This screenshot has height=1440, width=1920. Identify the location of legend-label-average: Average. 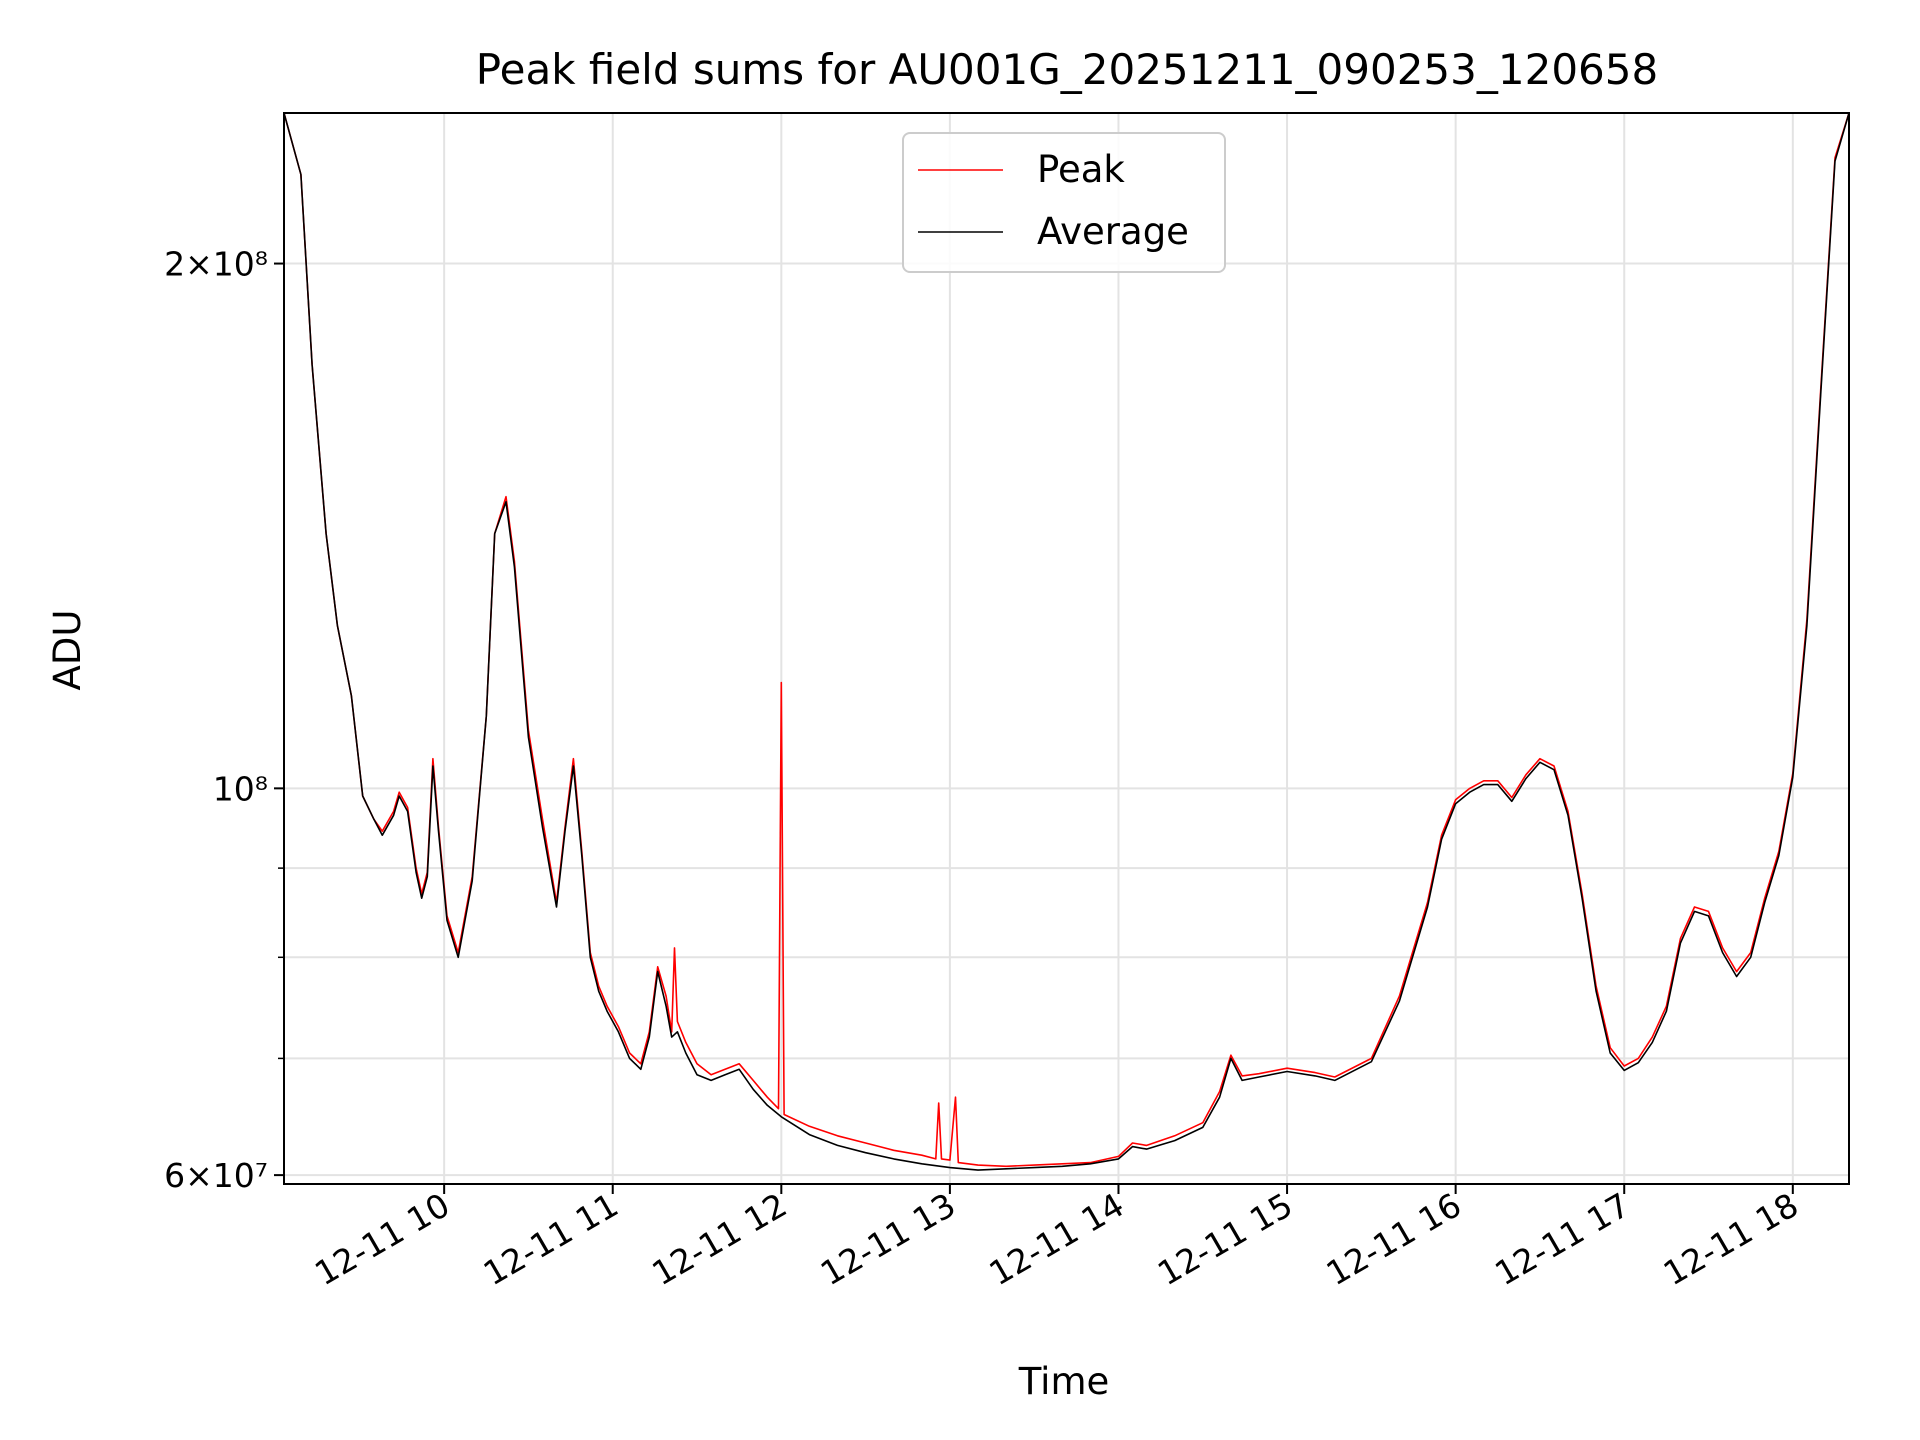
(1113, 231).